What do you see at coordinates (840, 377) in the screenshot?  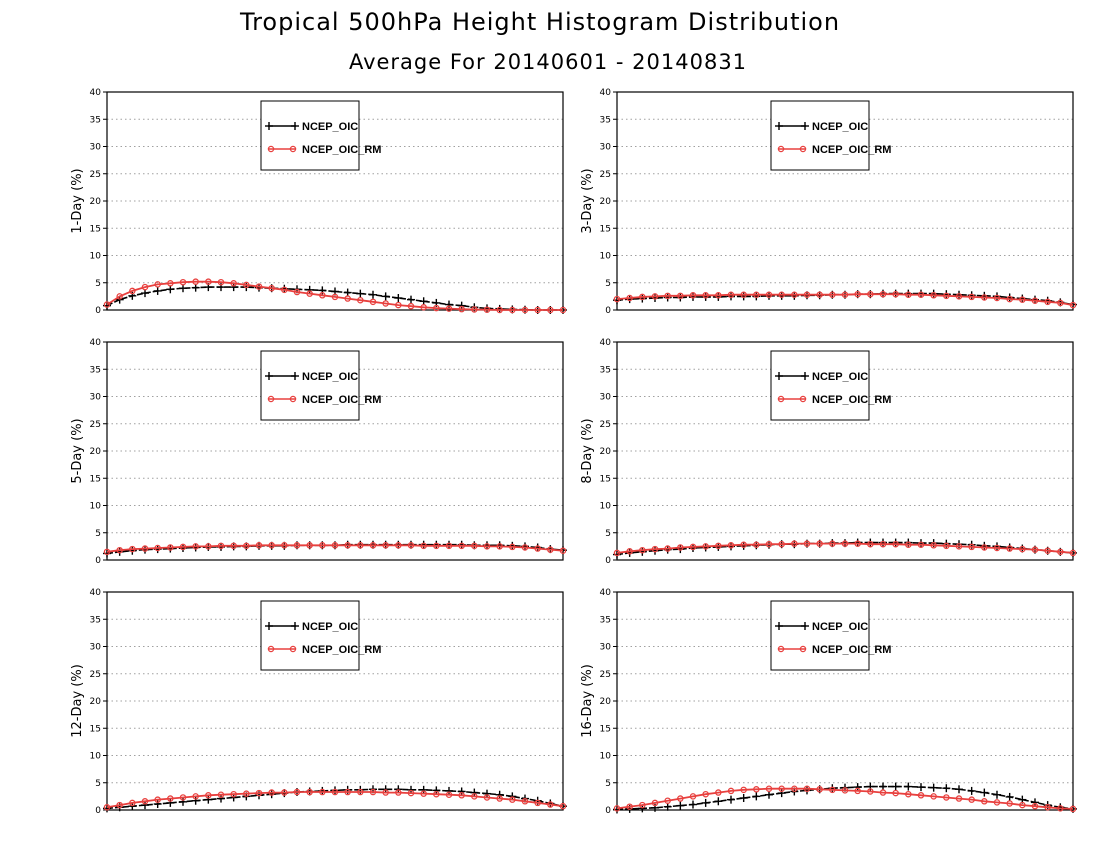 I see `legend-label: NCEP_OIC` at bounding box center [840, 377].